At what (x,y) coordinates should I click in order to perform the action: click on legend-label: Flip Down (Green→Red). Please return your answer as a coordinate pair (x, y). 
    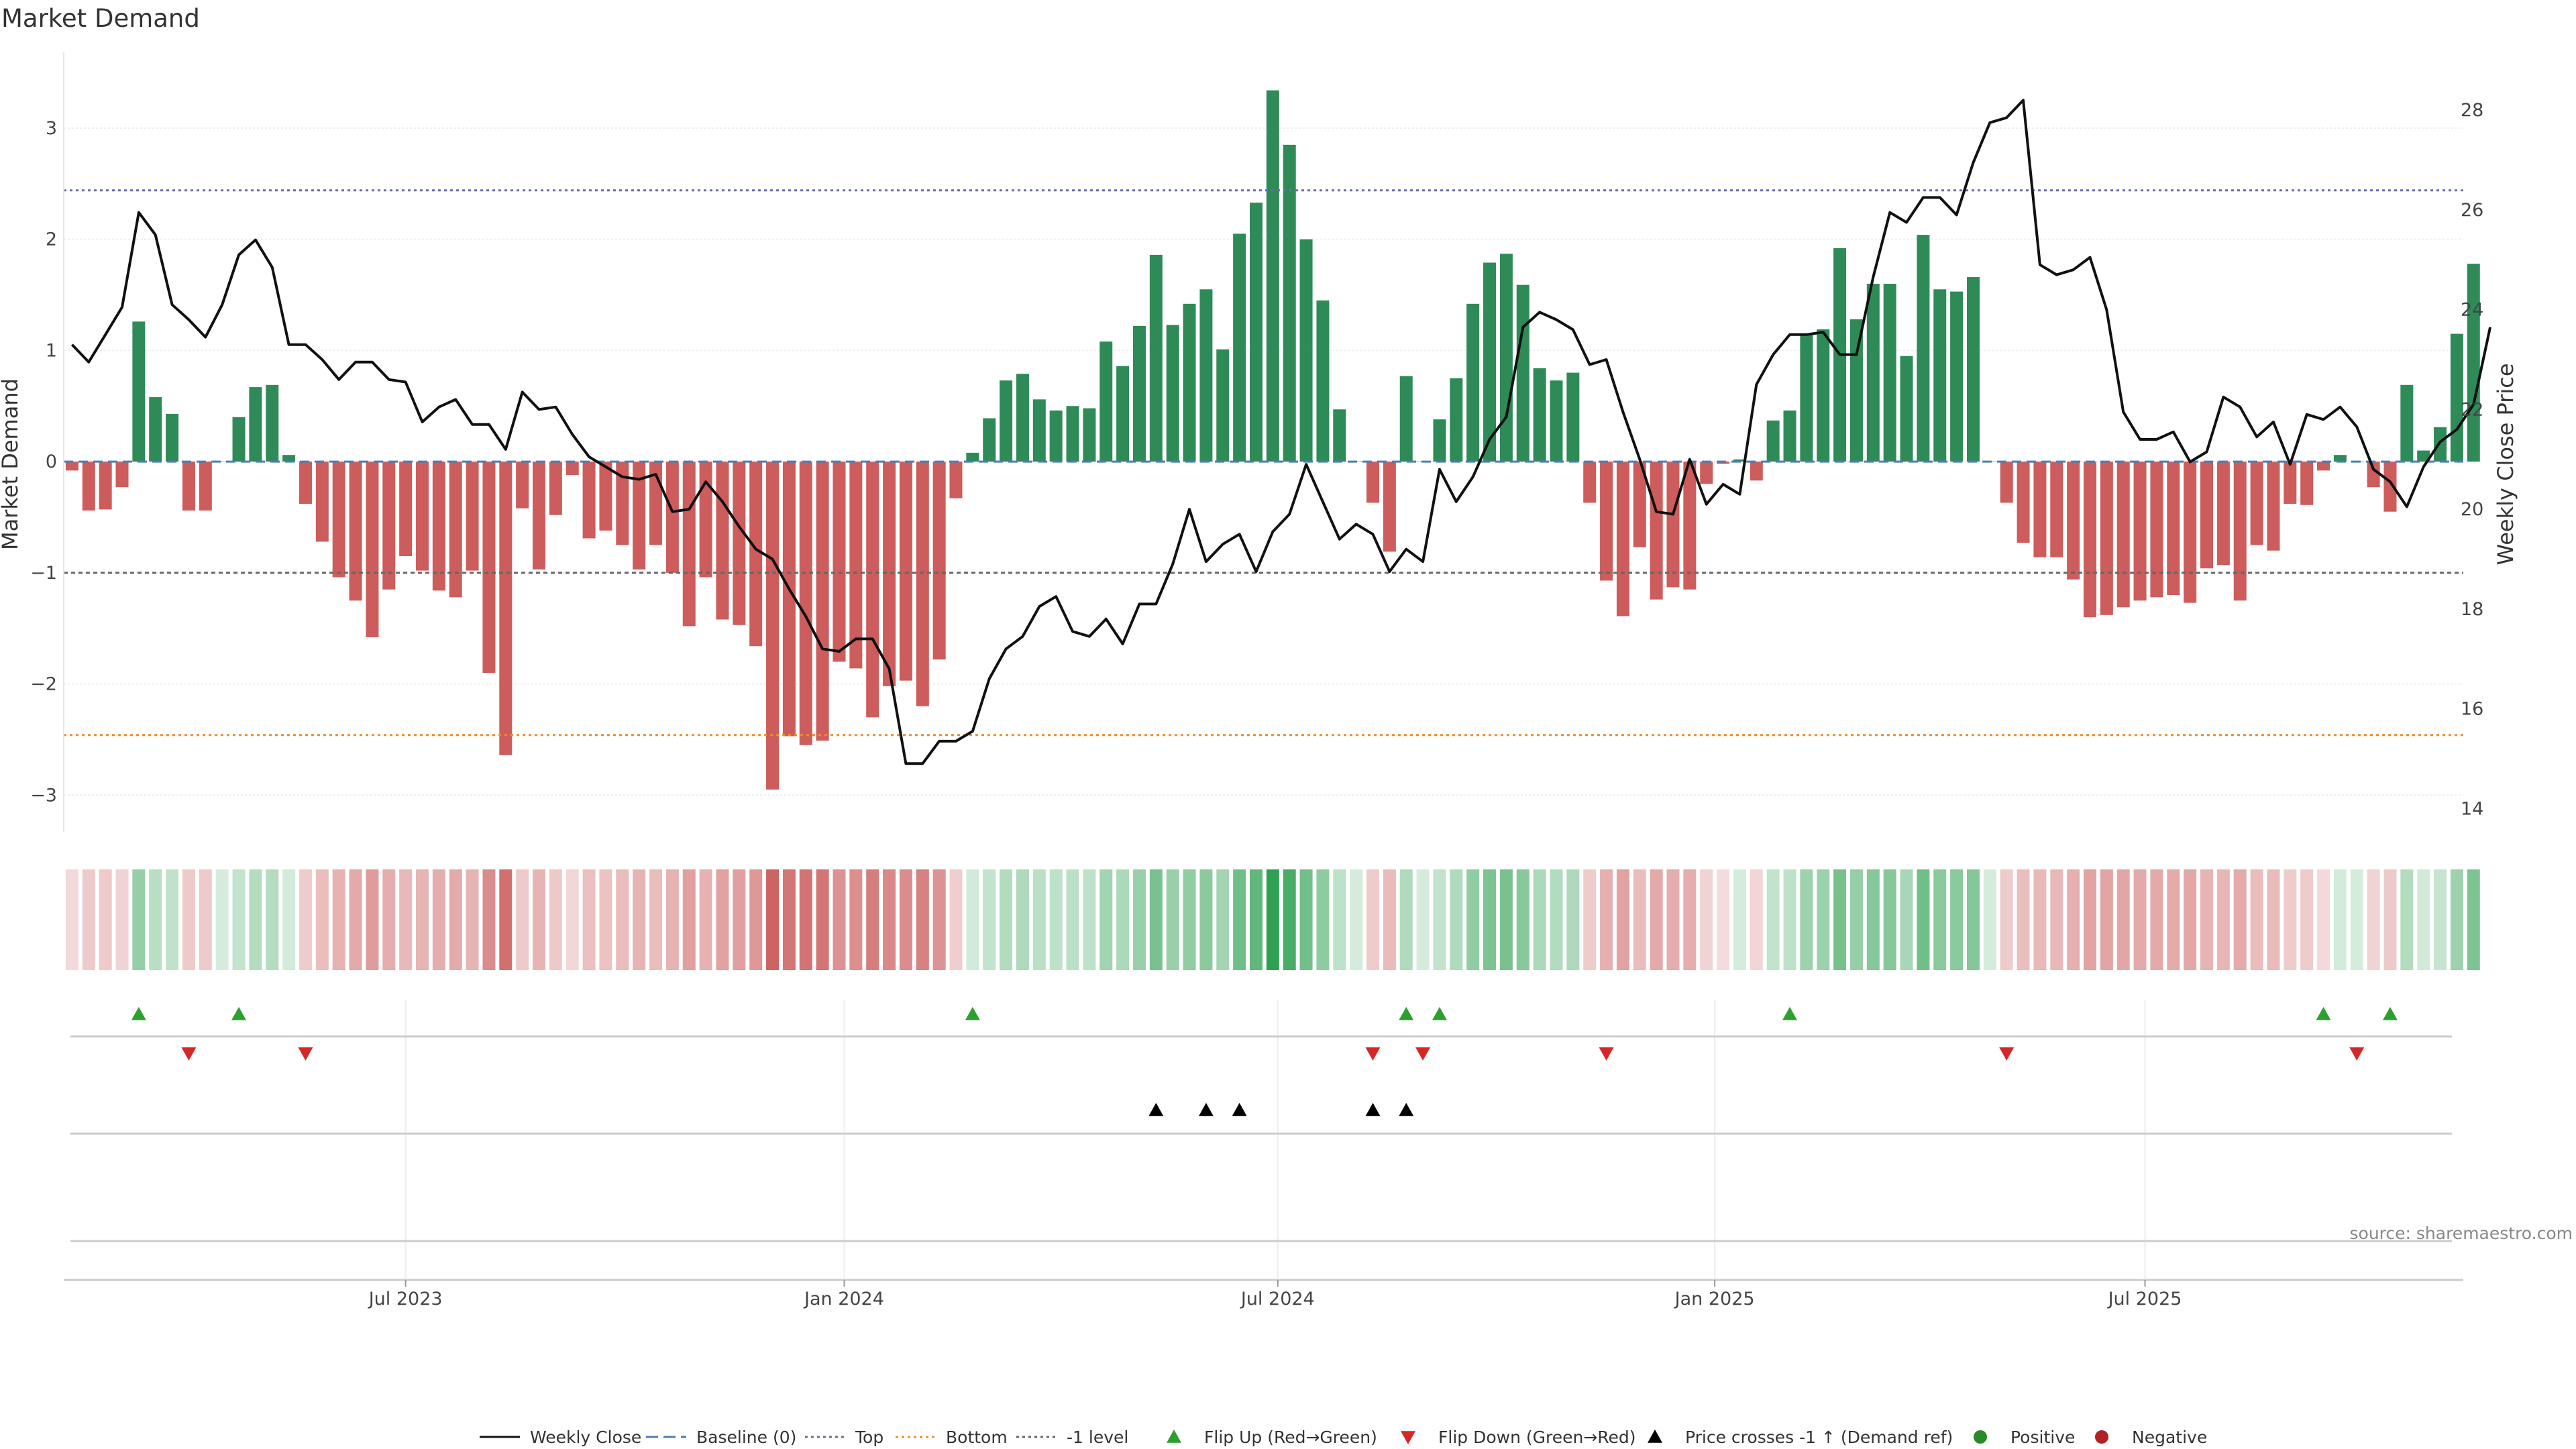
    Looking at the image, I should click on (1537, 1437).